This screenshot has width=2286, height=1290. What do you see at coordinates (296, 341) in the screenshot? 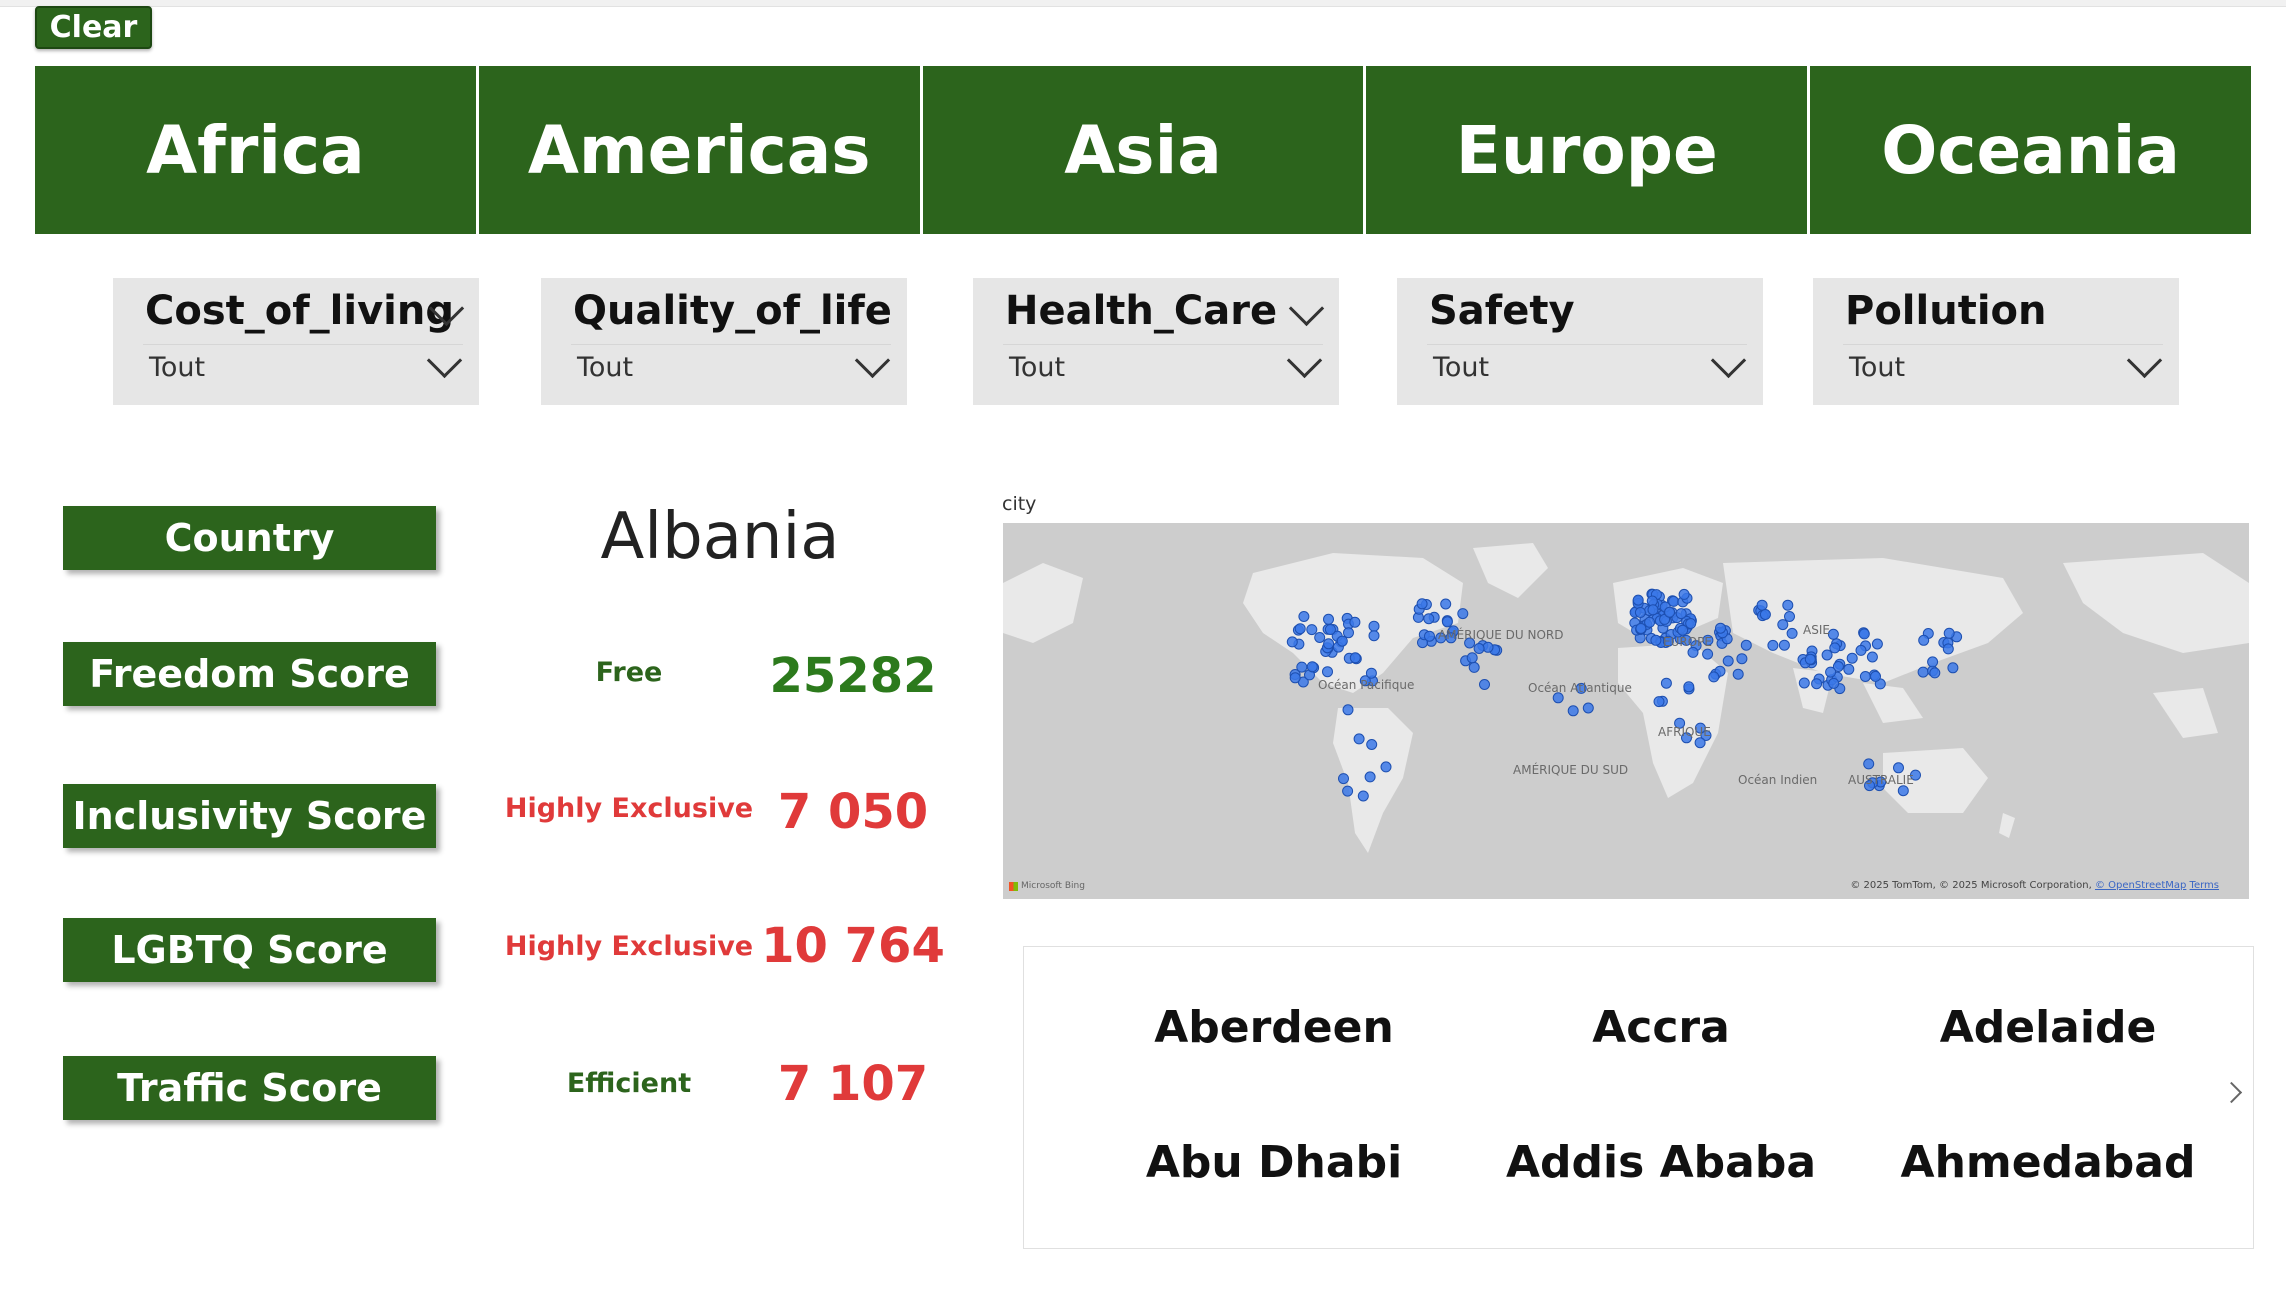
I see `slicer-cost-of-living: Cost_of_living Tout` at bounding box center [296, 341].